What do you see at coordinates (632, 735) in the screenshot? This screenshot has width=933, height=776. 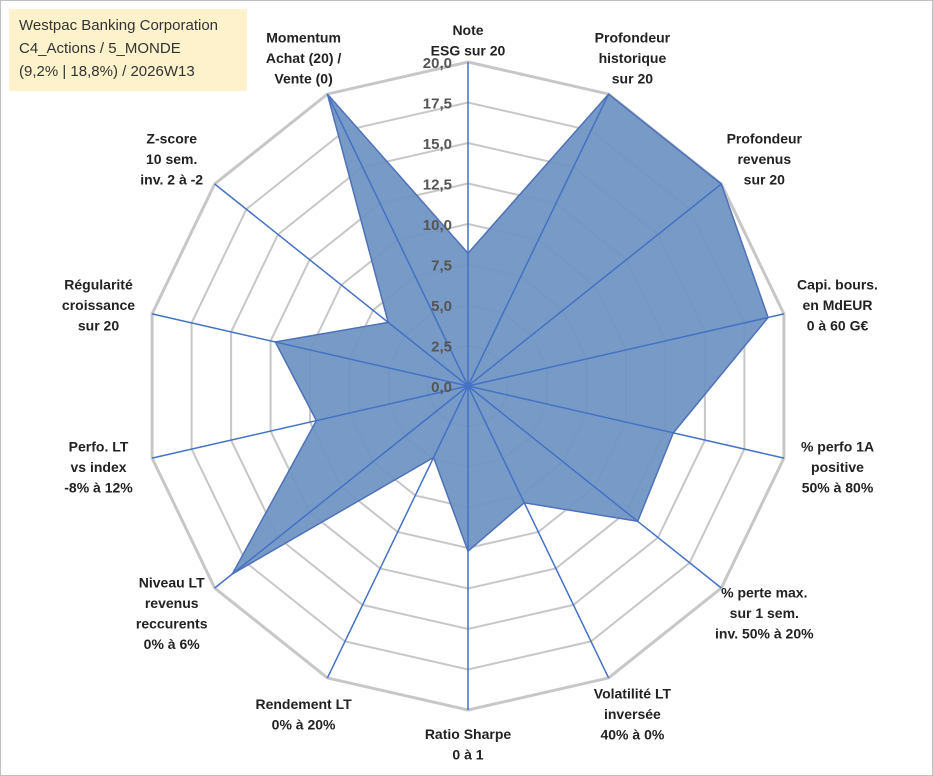 I see `axis-label-line: 40% à 0%` at bounding box center [632, 735].